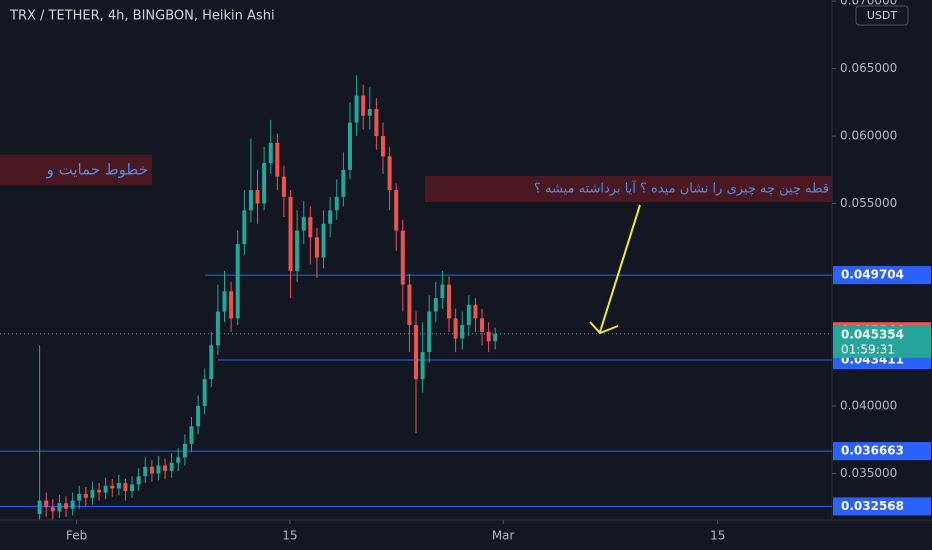 Image resolution: width=932 pixels, height=550 pixels. Describe the element at coordinates (872, 451) in the screenshot. I see `level-label: 0.036663` at that location.